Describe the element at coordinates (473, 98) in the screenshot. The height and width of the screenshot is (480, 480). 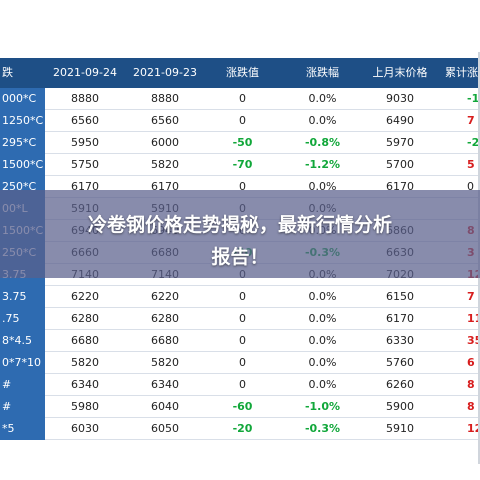
I see `cell-cum: -1` at that location.